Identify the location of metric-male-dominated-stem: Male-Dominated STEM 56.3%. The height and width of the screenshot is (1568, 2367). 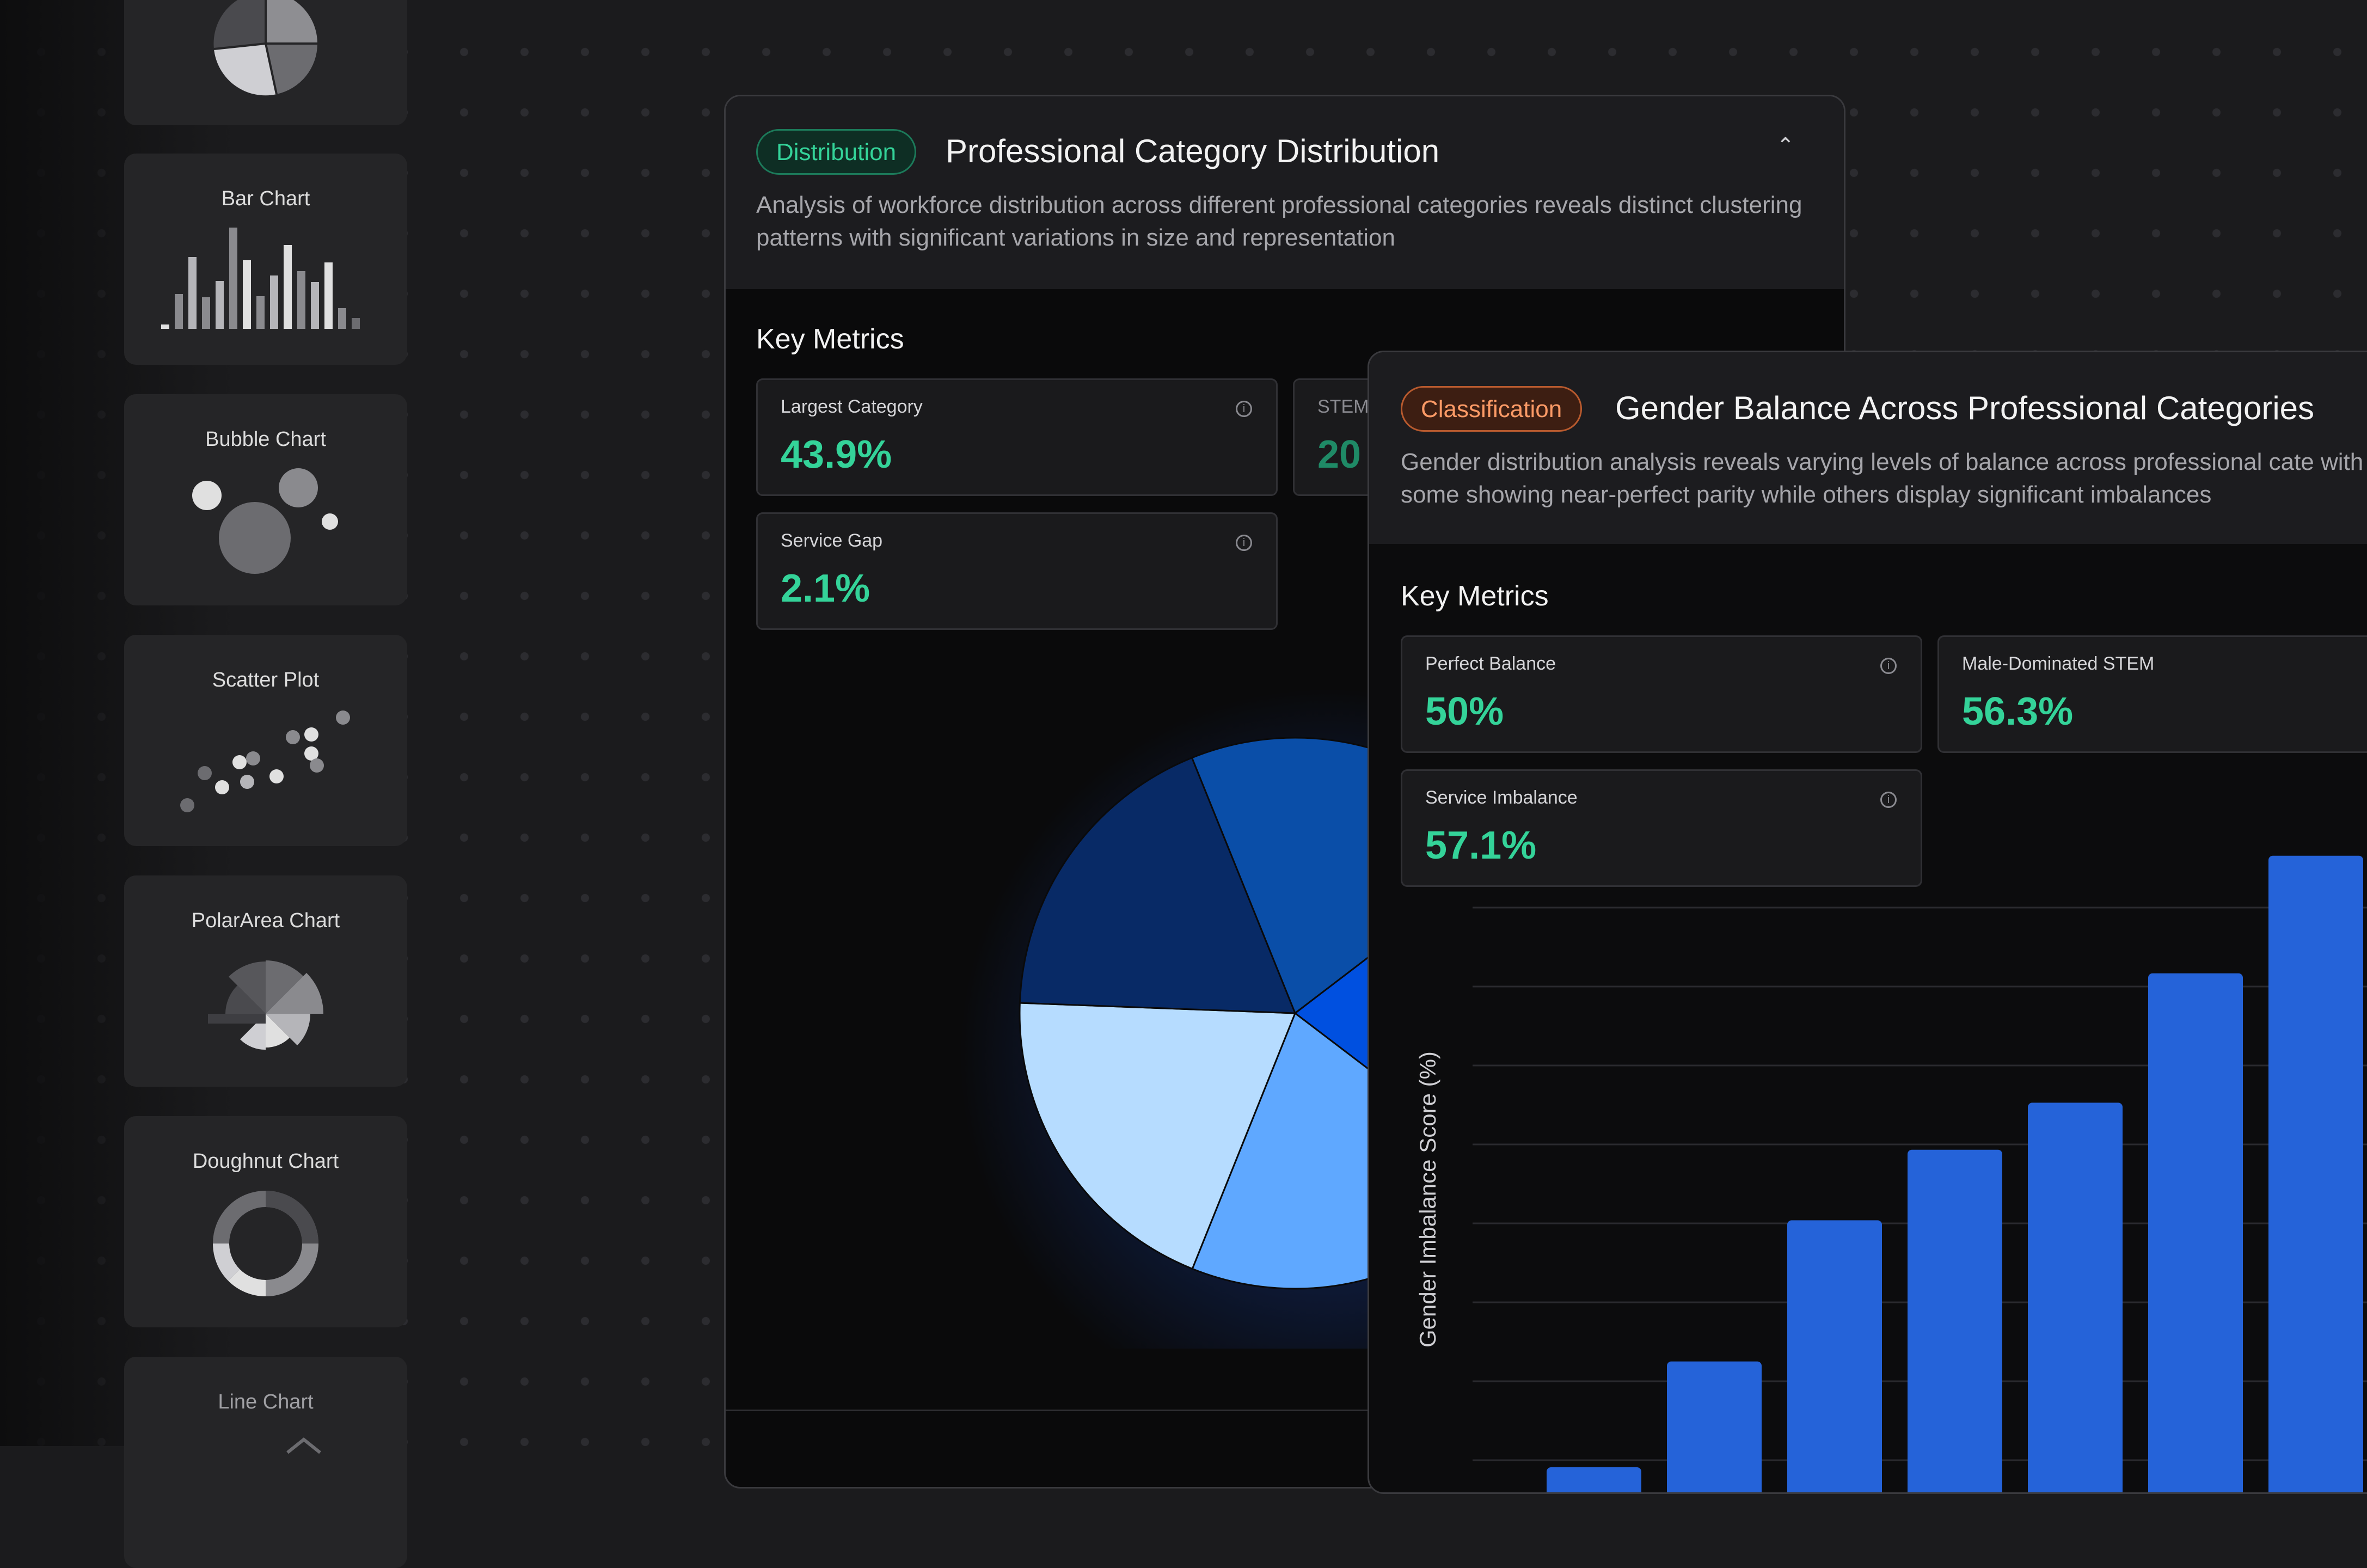
(2152, 694).